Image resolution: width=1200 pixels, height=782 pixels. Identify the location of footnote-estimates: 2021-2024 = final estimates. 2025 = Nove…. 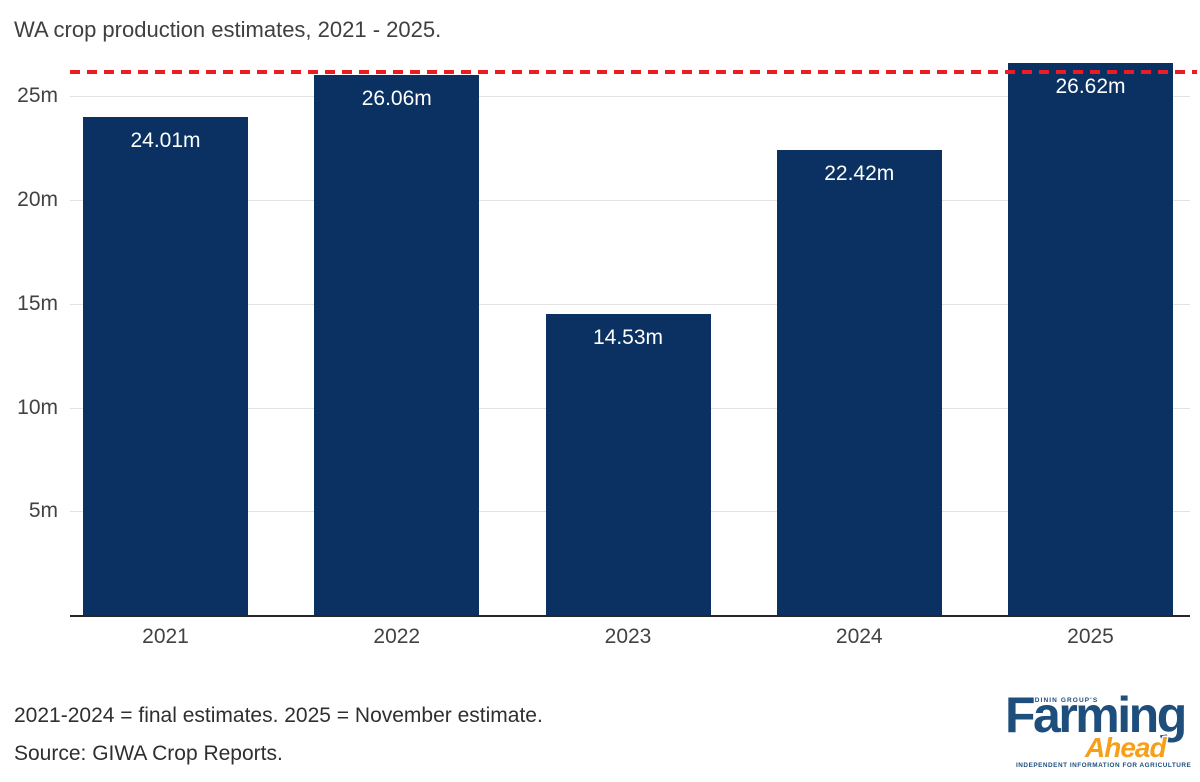
(278, 715).